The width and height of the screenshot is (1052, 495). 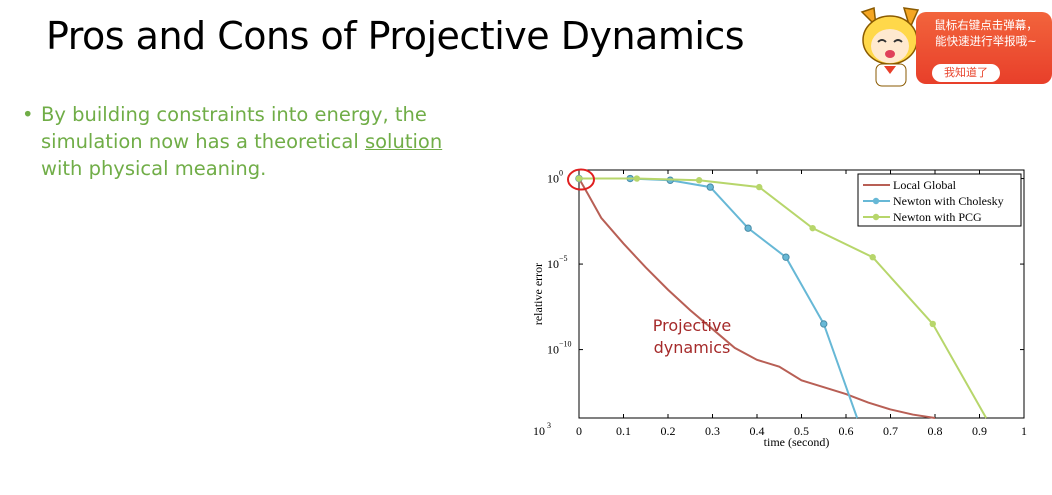 I want to click on y-tick-exponent: −10, so click(x=565, y=344).